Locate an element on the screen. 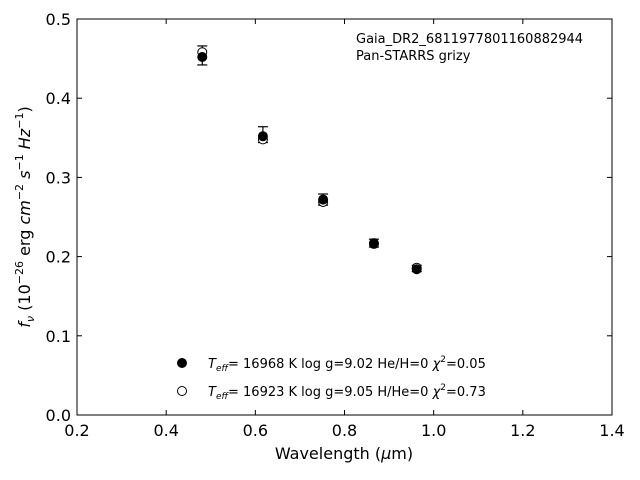 This screenshot has height=480, width=640. legend-marker-filled is located at coordinates (182, 363).